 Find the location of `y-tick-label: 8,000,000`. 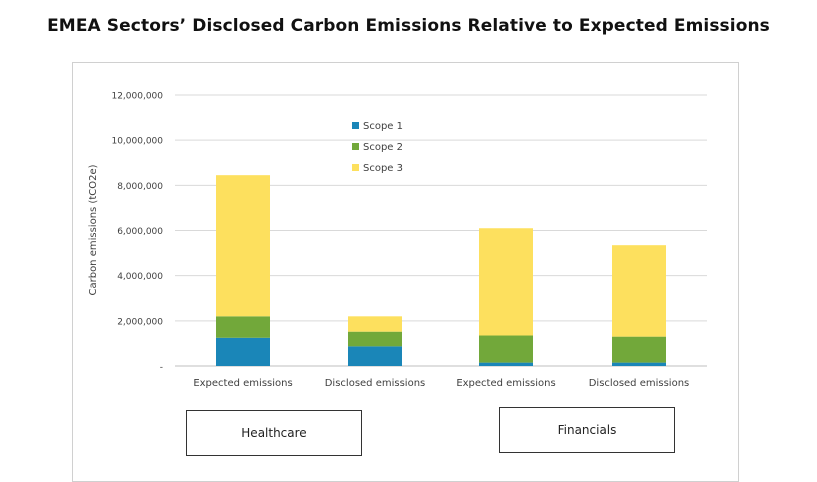

y-tick-label: 8,000,000 is located at coordinates (140, 187).